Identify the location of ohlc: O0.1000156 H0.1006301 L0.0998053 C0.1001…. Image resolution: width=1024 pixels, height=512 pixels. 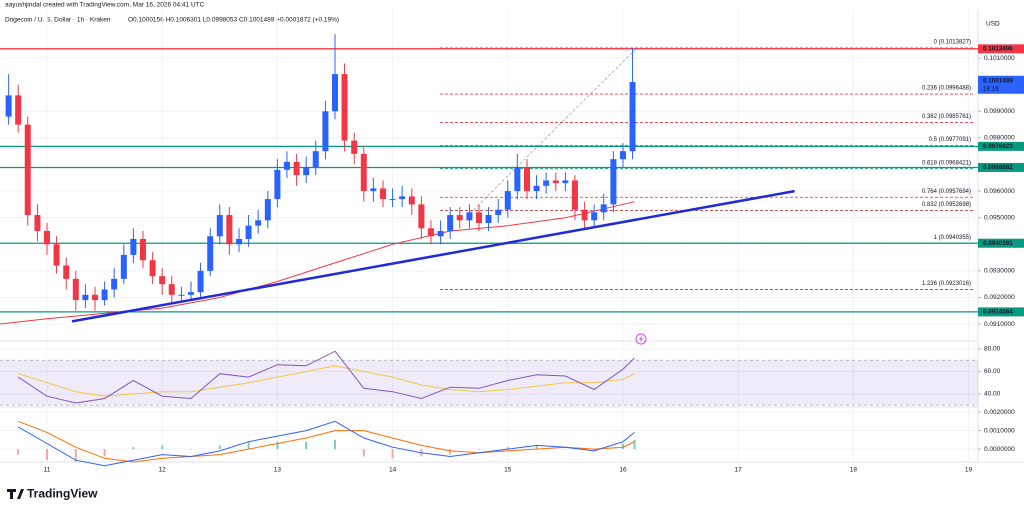
(233, 20).